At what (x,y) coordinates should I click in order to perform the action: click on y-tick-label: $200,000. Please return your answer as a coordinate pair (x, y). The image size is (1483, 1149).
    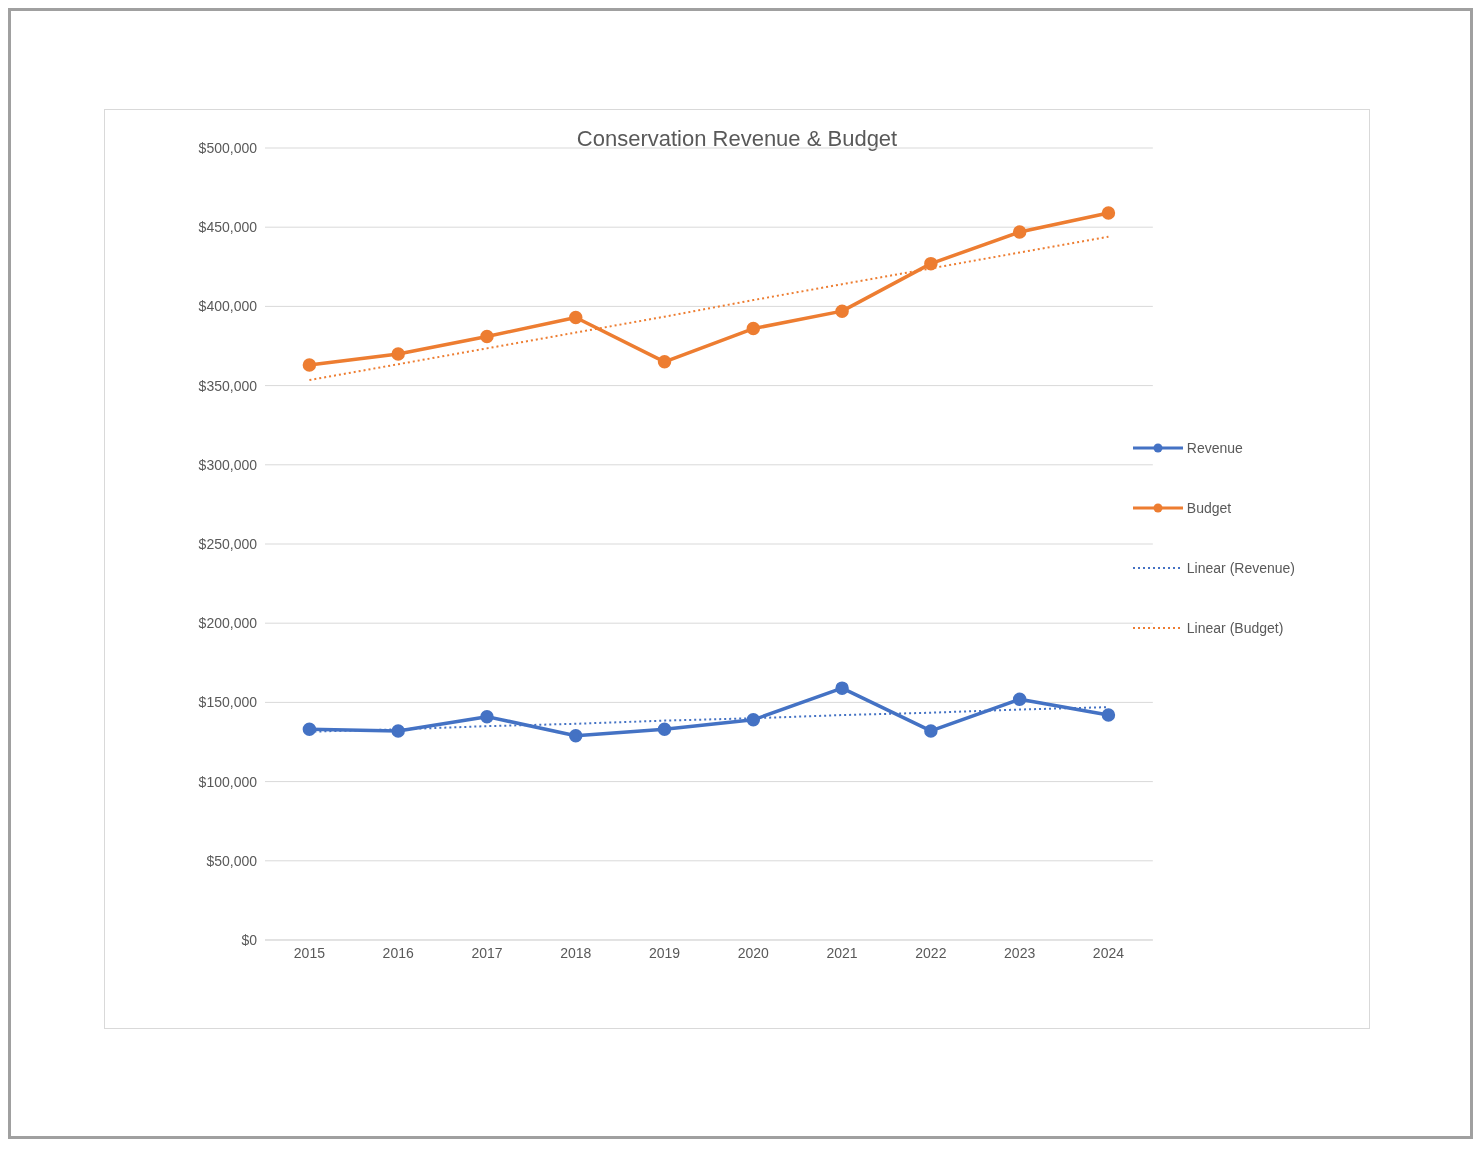
    Looking at the image, I should click on (228, 623).